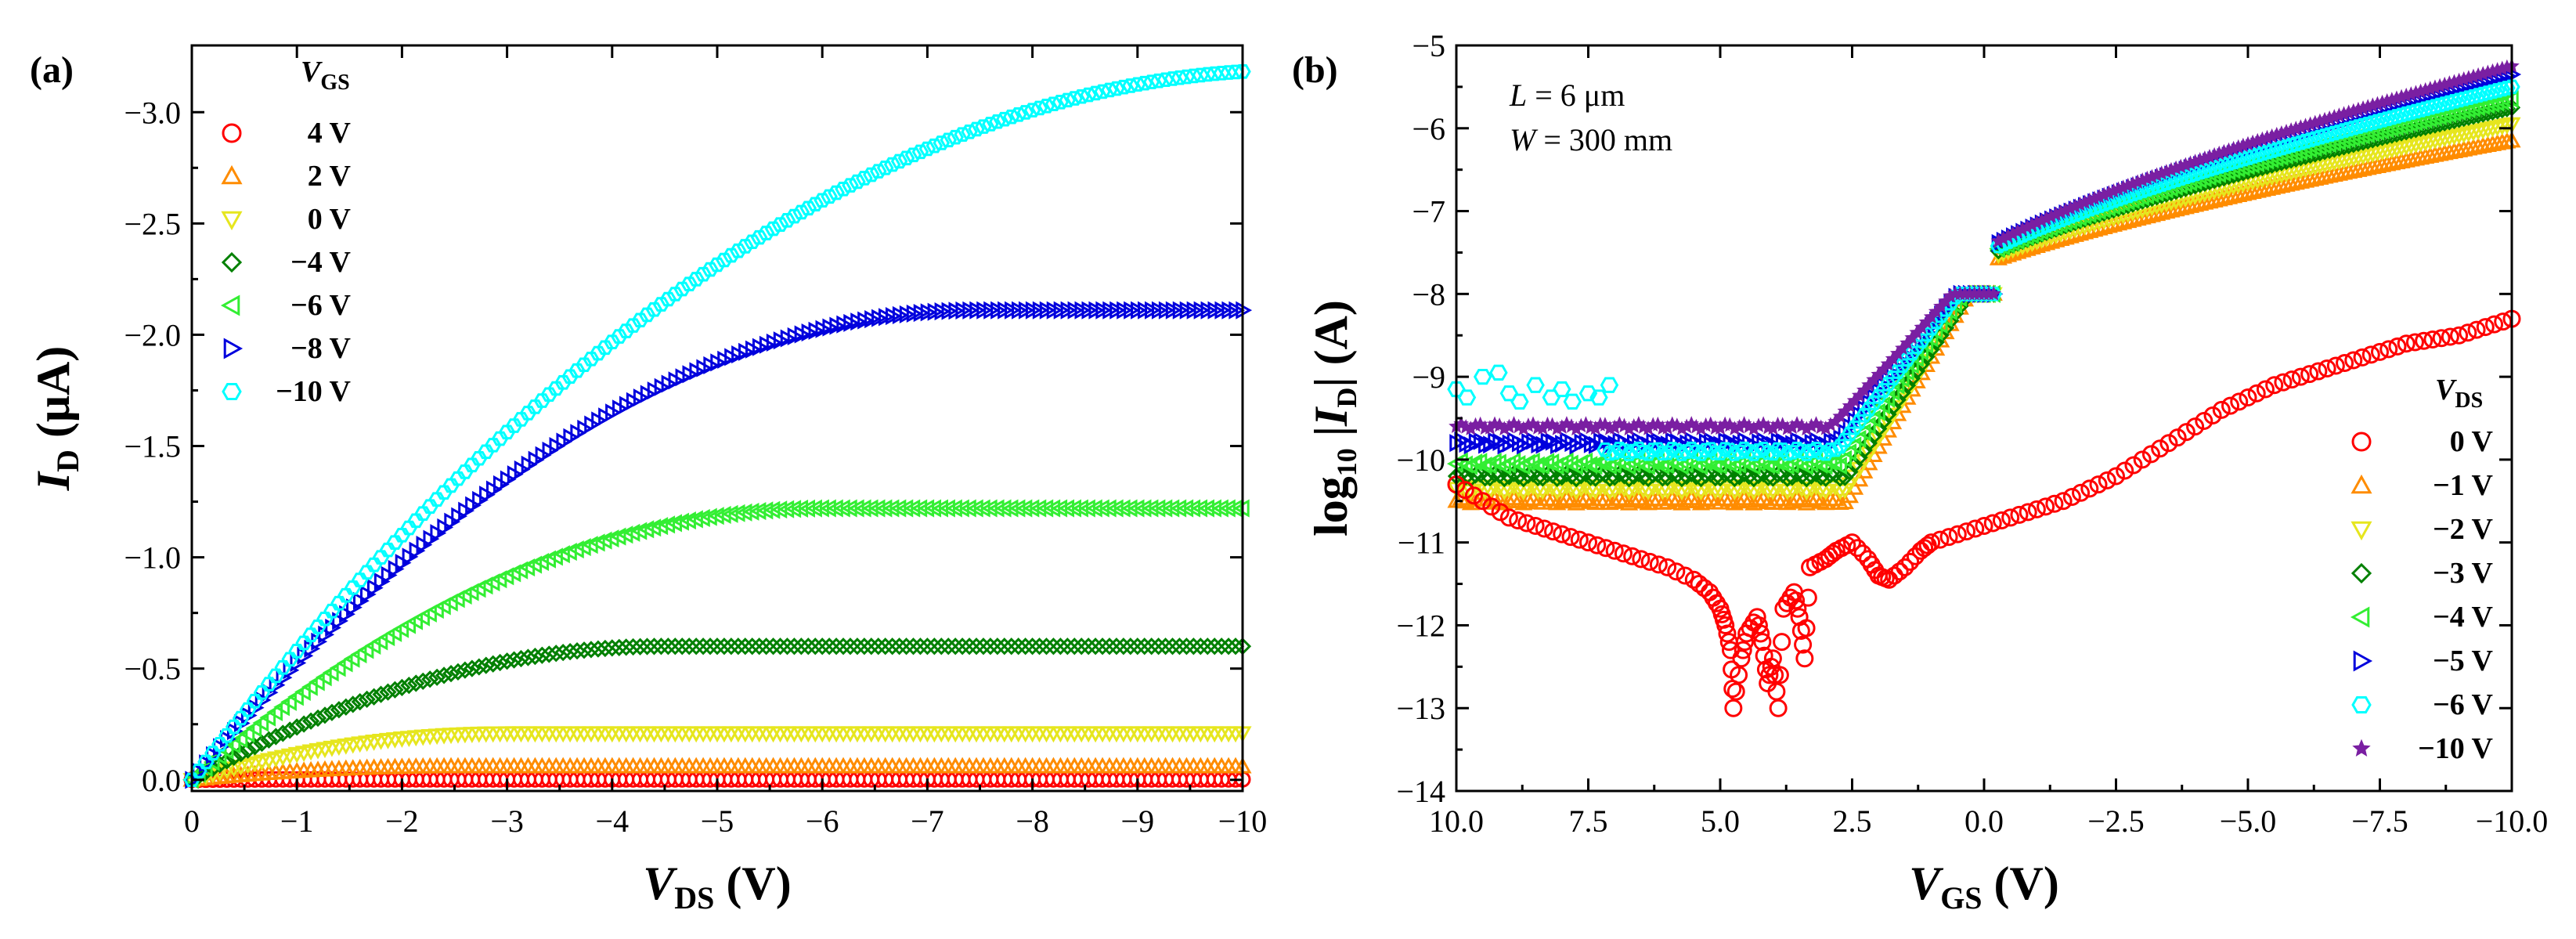 Image resolution: width=2576 pixels, height=939 pixels. I want to click on annotation-length: L = 6 μm, so click(1567, 95).